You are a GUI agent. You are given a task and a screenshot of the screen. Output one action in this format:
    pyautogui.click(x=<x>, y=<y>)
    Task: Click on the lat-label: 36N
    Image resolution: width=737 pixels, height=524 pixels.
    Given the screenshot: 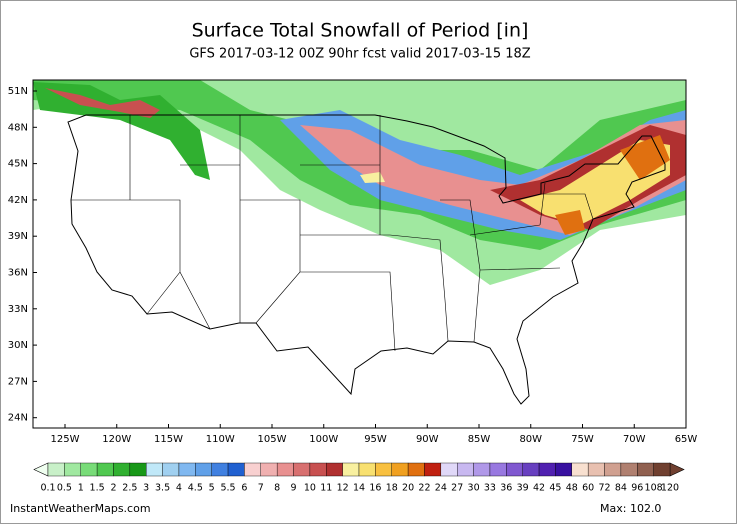 What is the action you would take?
    pyautogui.click(x=18, y=273)
    